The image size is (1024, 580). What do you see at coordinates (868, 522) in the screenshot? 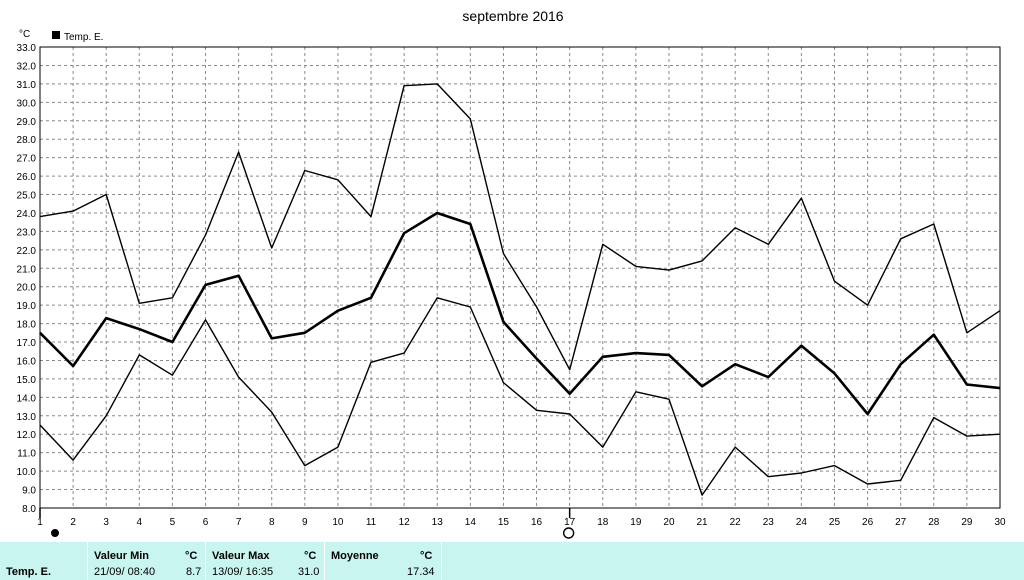
I see `x-tick-label: 26` at bounding box center [868, 522].